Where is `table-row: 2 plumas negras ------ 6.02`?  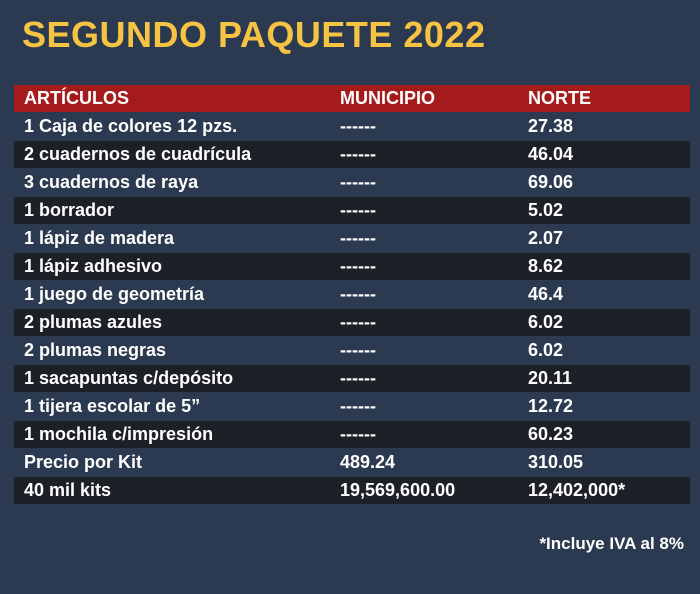 table-row: 2 plumas negras ------ 6.02 is located at coordinates (352, 350).